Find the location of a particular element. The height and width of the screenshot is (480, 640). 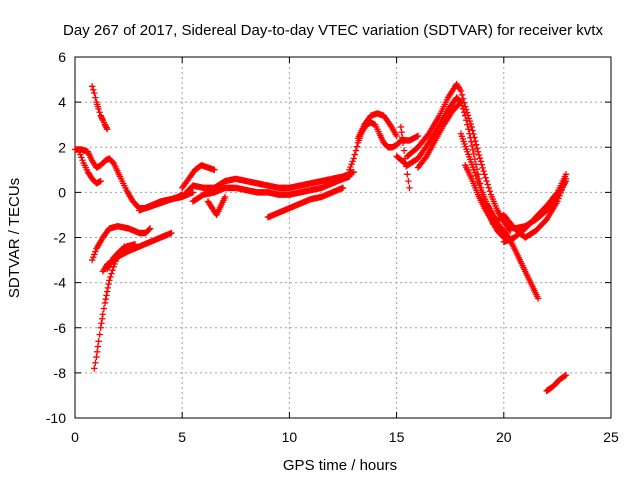

y-tick-label: -2 is located at coordinates (60, 238).